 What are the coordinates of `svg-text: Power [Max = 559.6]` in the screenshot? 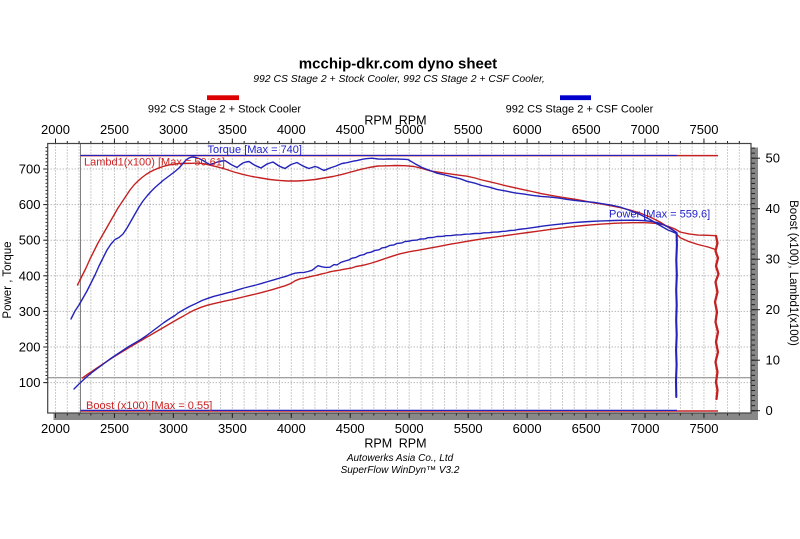 It's located at (659, 215).